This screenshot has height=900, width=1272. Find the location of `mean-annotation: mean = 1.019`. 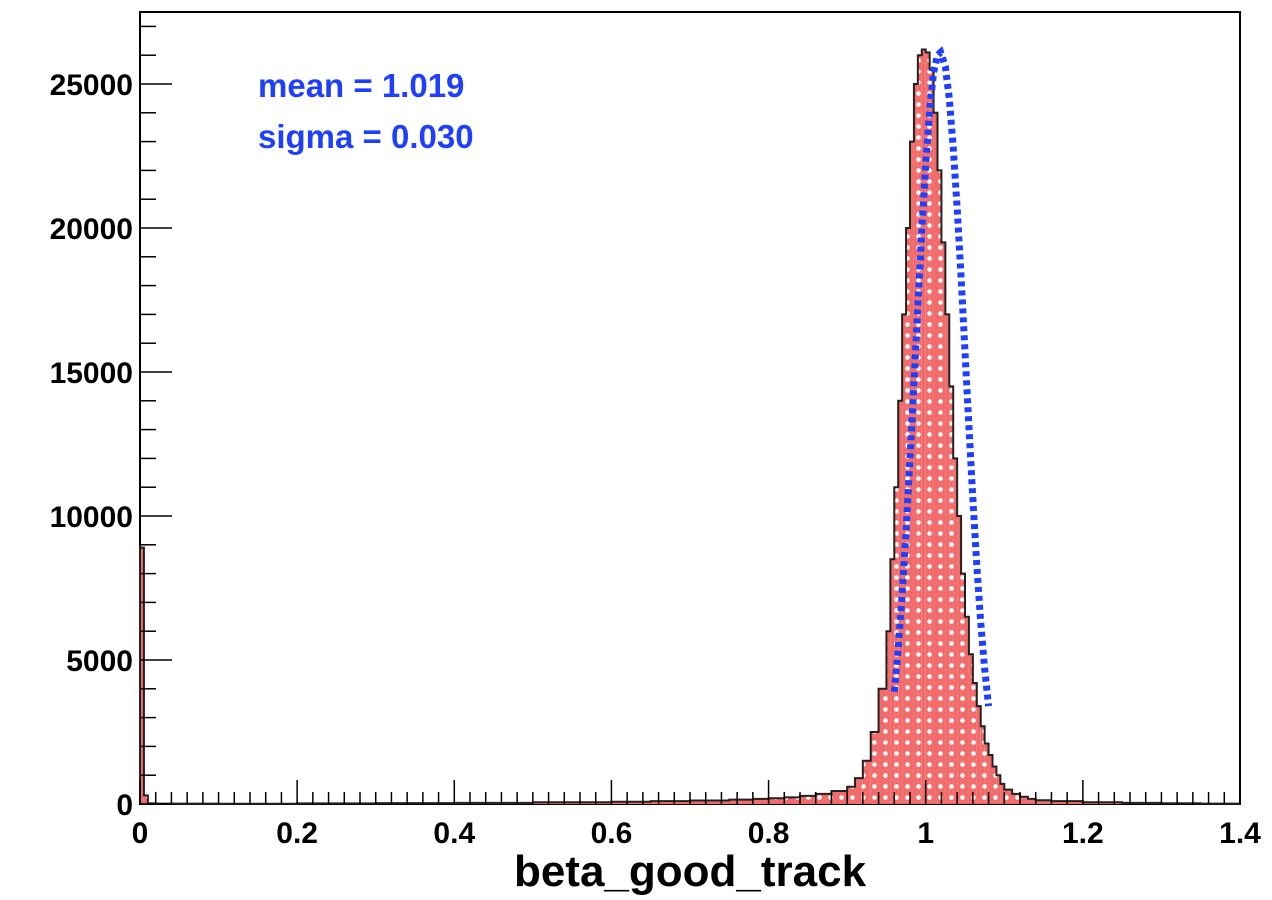

mean-annotation: mean = 1.019 is located at coordinates (361, 85).